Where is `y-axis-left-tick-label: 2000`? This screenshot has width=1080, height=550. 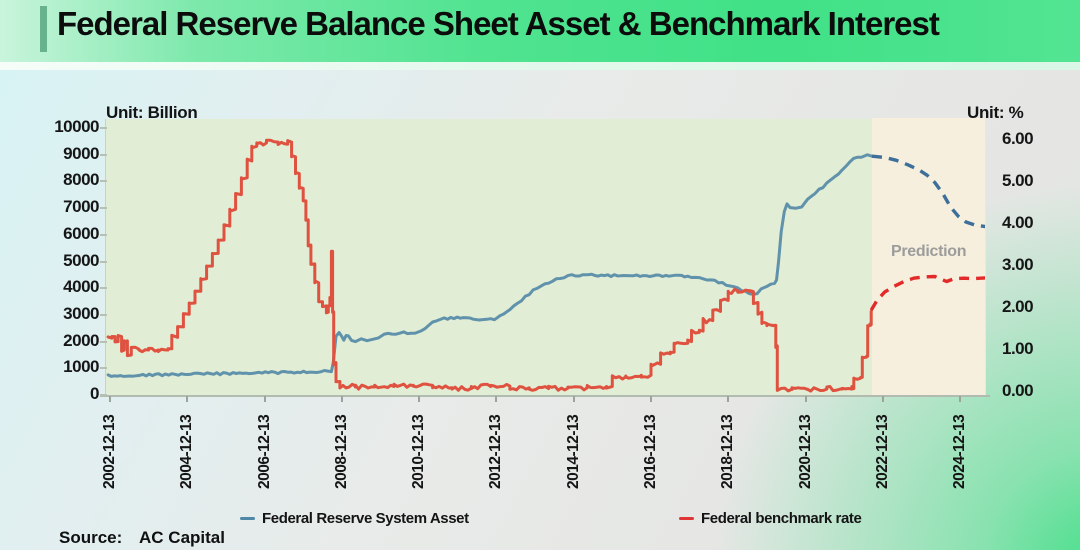 y-axis-left-tick-label: 2000 is located at coordinates (81, 340).